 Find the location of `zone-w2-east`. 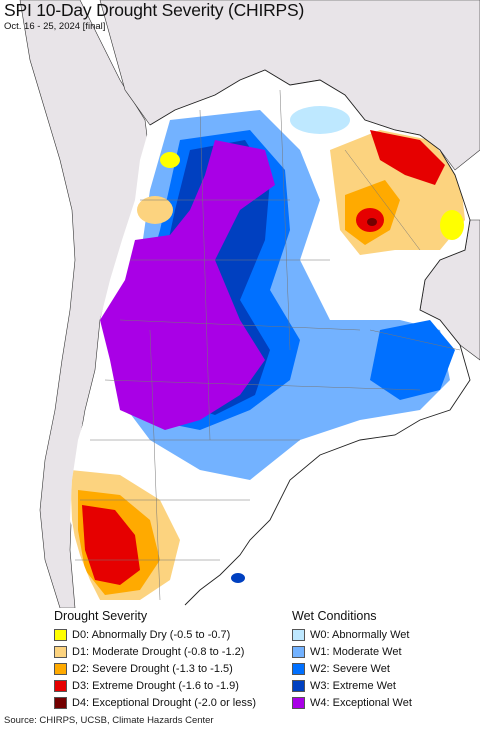

zone-w2-east is located at coordinates (412, 360).